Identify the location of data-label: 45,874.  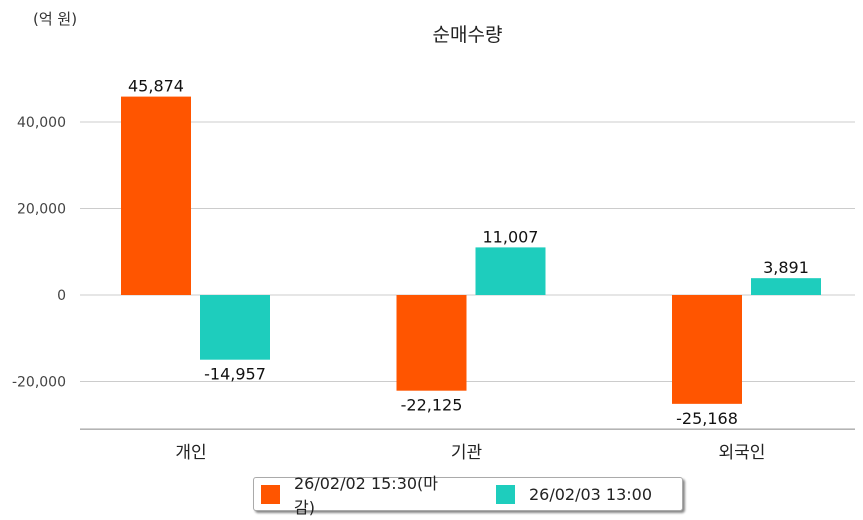
(156, 86).